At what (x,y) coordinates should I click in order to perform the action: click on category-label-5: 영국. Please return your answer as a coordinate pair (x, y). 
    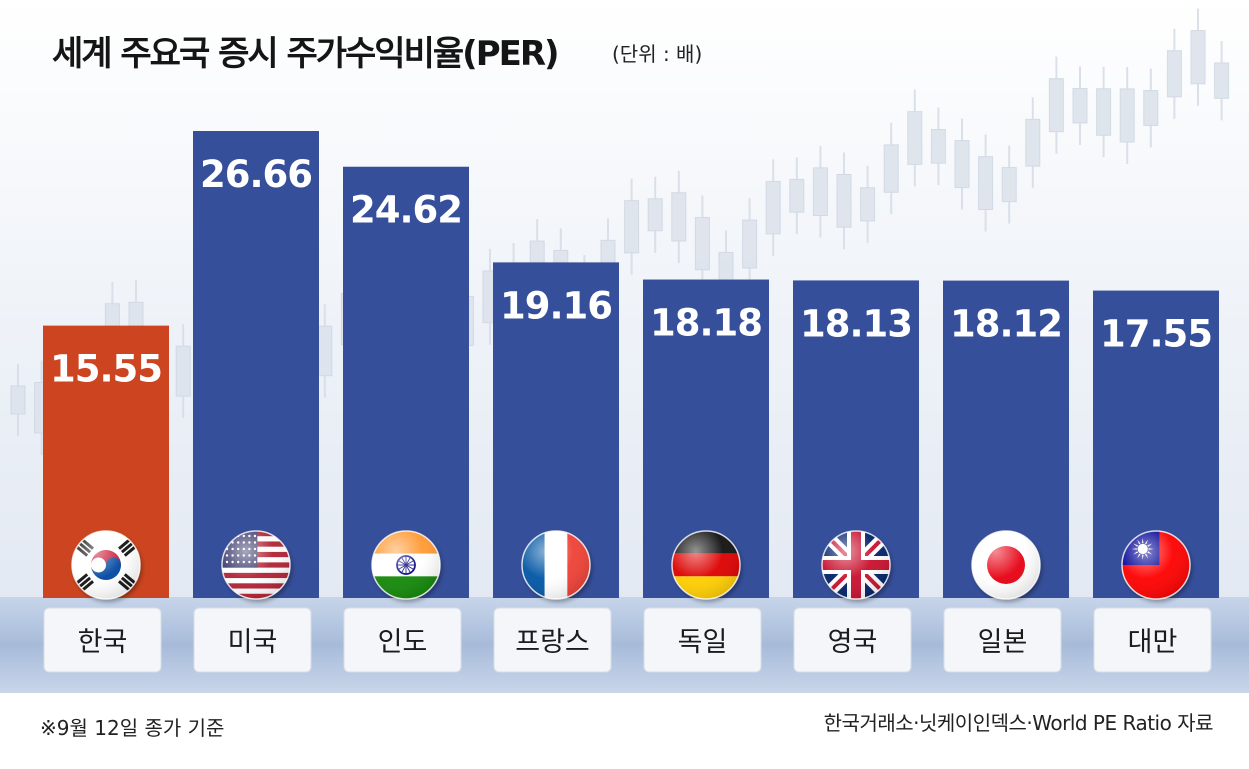
    Looking at the image, I should click on (852, 640).